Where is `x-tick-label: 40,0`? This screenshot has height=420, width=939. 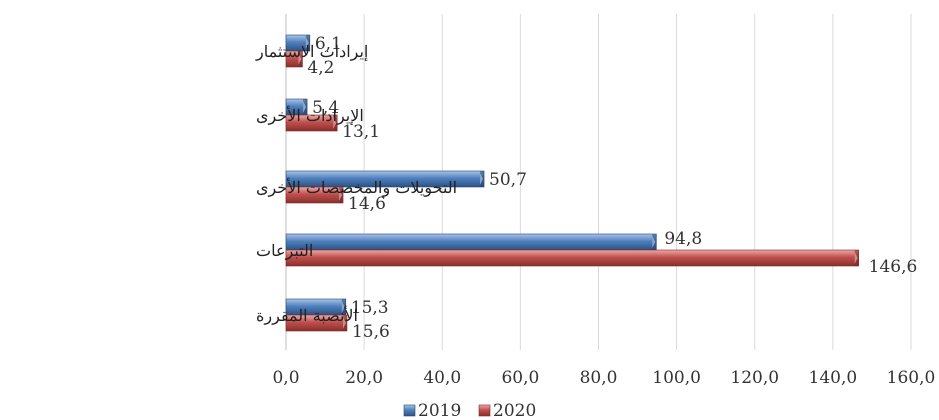 x-tick-label: 40,0 is located at coordinates (442, 378).